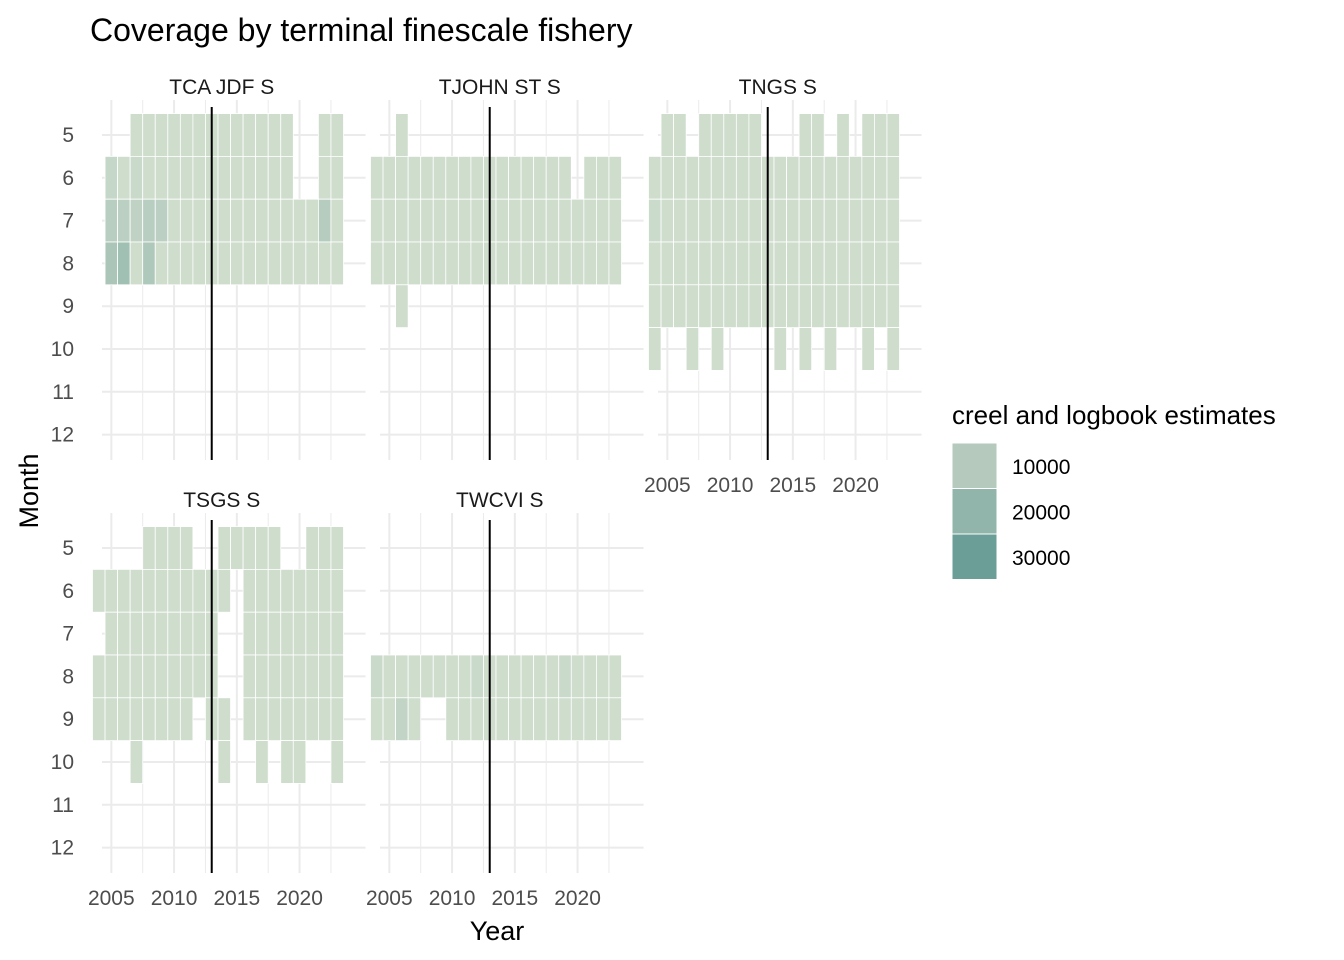 The width and height of the screenshot is (1344, 960). Describe the element at coordinates (514, 898) in the screenshot. I see `x-tick-label: 2015` at that location.